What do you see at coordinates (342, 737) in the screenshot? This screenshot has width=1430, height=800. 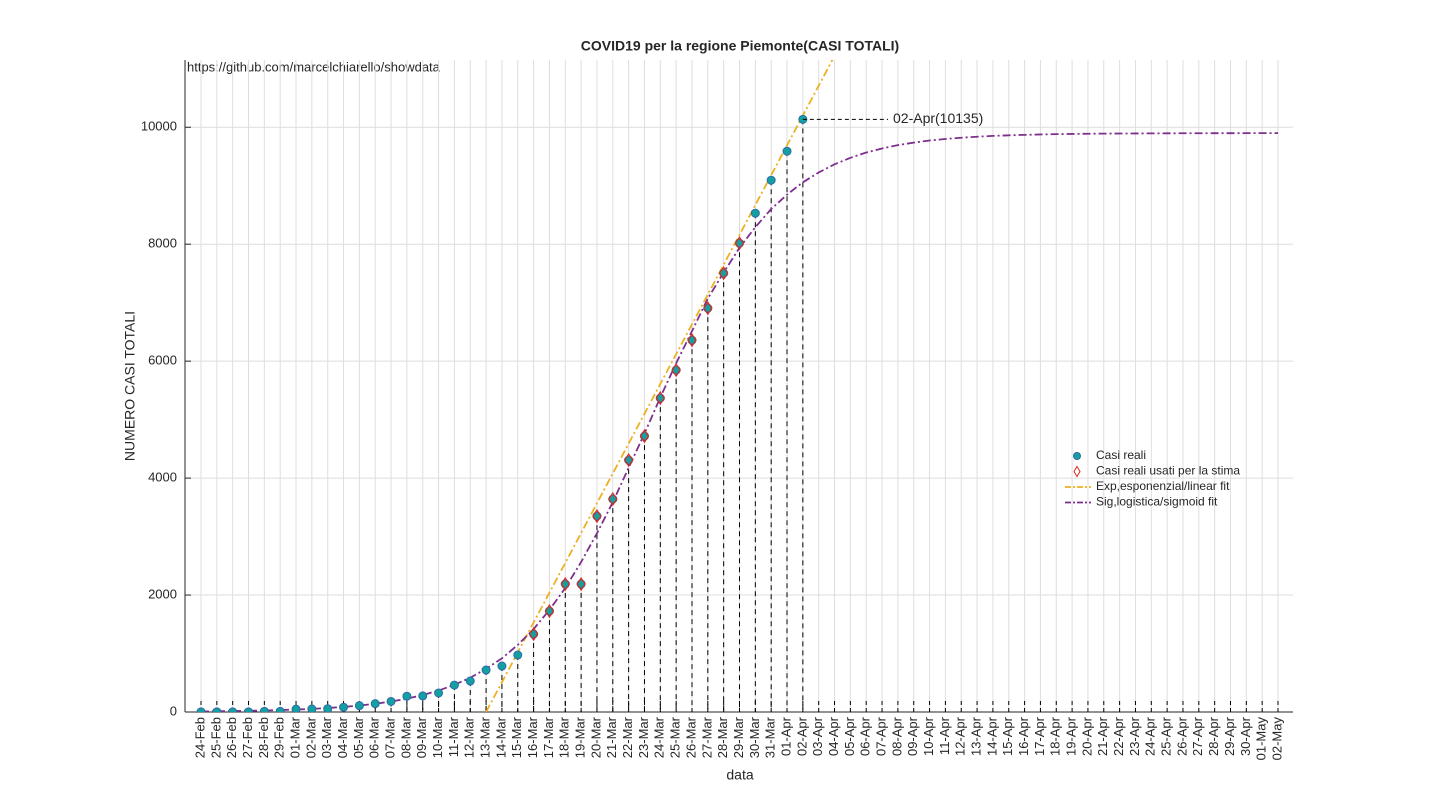 I see `x-tick-label: 04-Mar` at bounding box center [342, 737].